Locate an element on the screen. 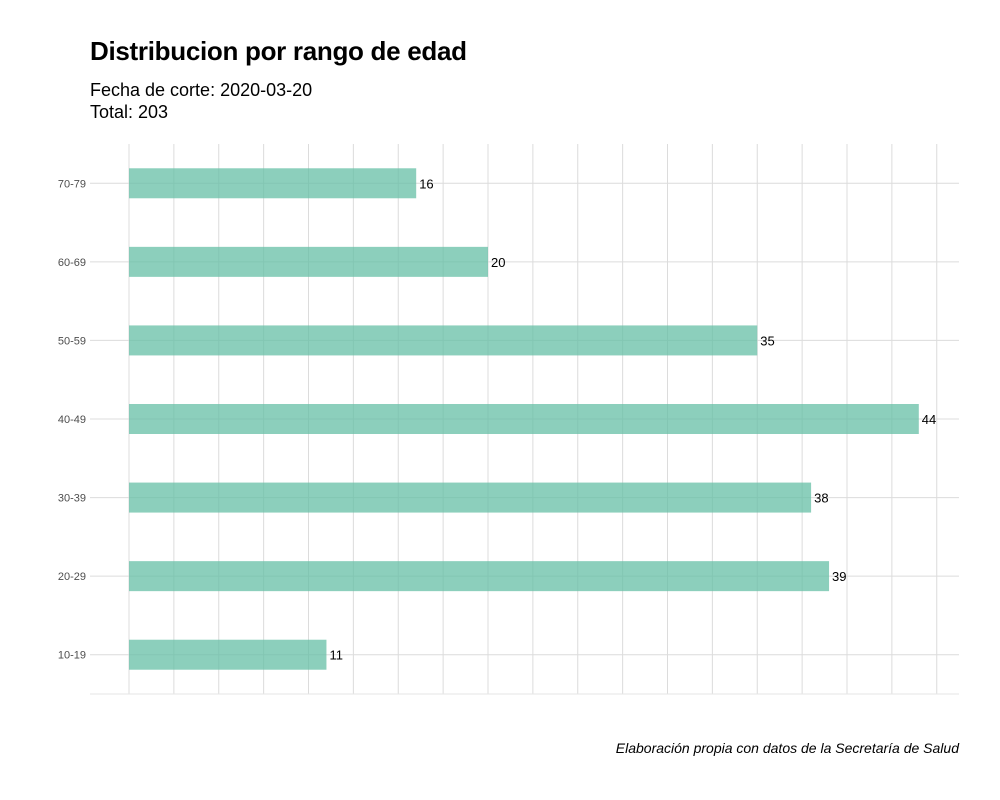 The height and width of the screenshot is (800, 1000). chart-subtitle: Fecha de corte: 2020-03-20 Total: 203 is located at coordinates (201, 101).